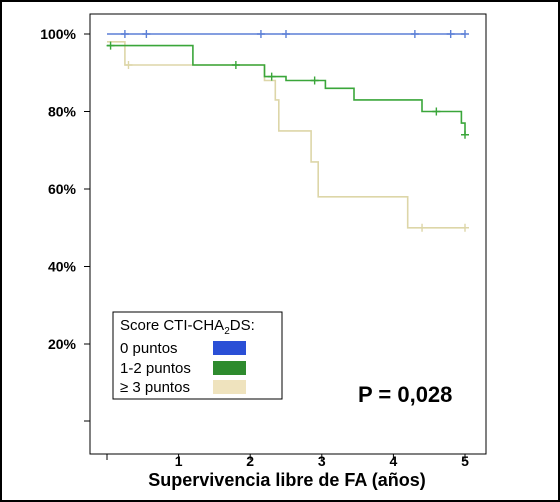 Image resolution: width=560 pixels, height=502 pixels. Describe the element at coordinates (62, 344) in the screenshot. I see `y-tick-label: 20%` at that location.